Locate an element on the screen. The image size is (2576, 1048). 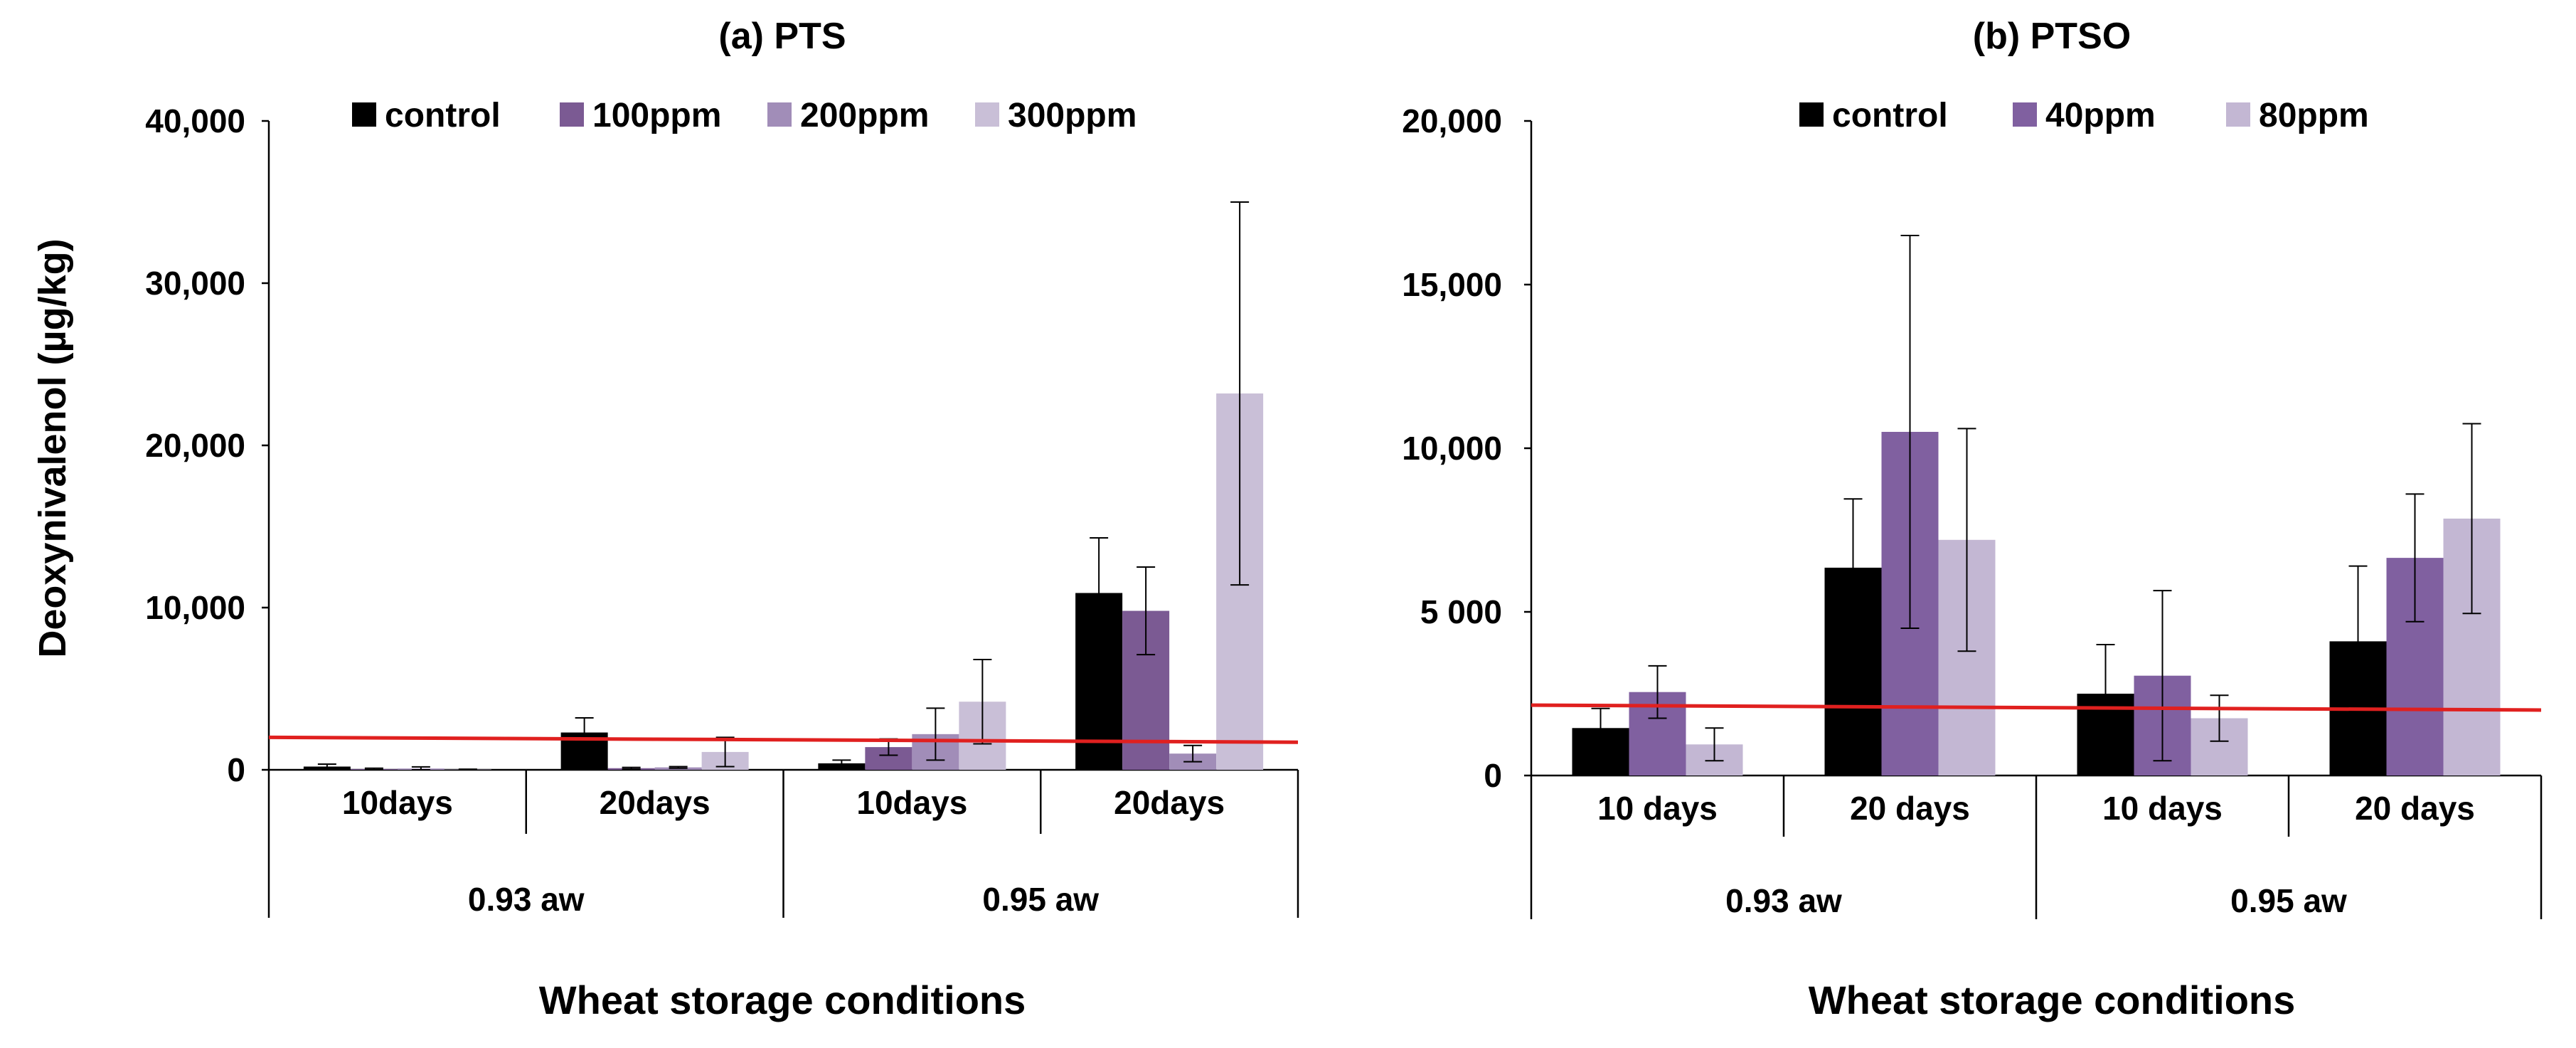
legend-label: 200ppm is located at coordinates (864, 115).